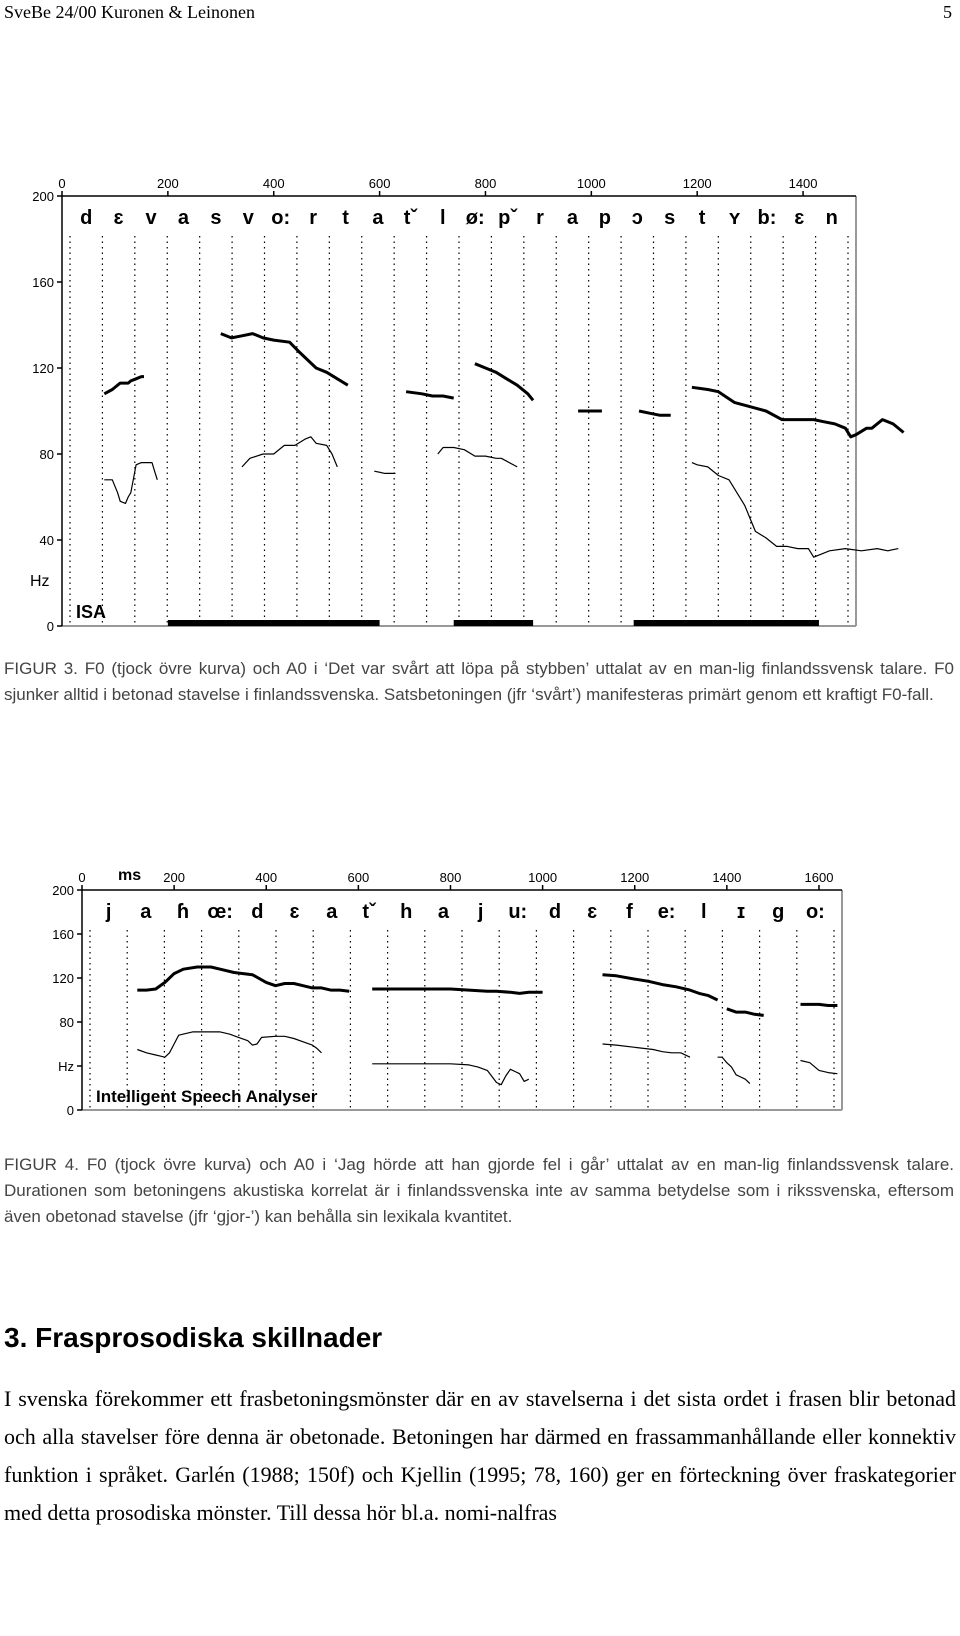 Image resolution: width=960 pixels, height=1636 pixels. Describe the element at coordinates (406, 912) in the screenshot. I see `segment-label: h` at that location.